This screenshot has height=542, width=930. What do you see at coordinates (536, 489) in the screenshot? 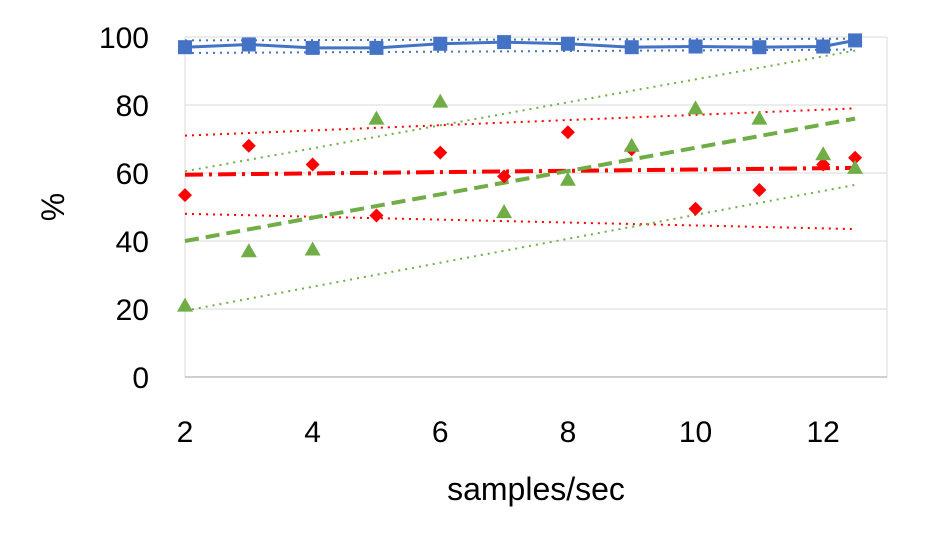
I see `x-axis-title: samples/sec` at bounding box center [536, 489].